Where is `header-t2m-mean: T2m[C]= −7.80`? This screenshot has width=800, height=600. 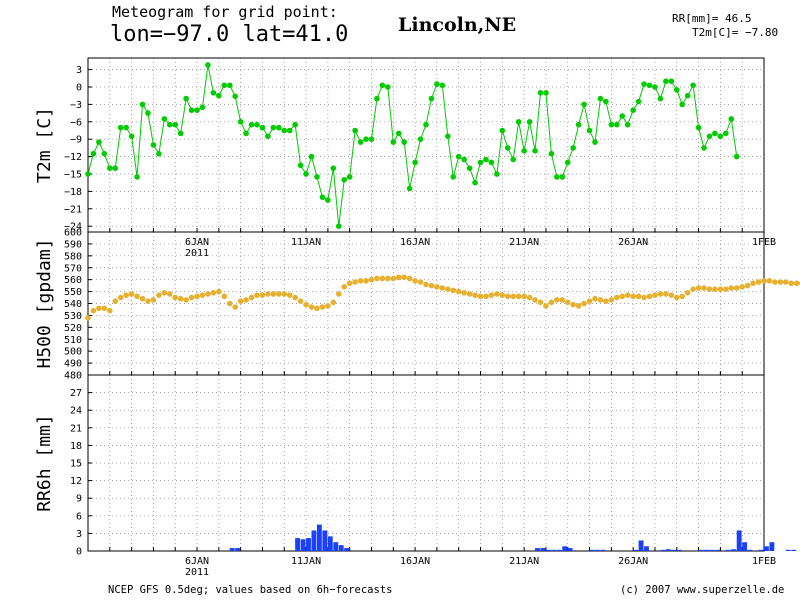
header-t2m-mean: T2m[C]= −7.80 is located at coordinates (735, 32).